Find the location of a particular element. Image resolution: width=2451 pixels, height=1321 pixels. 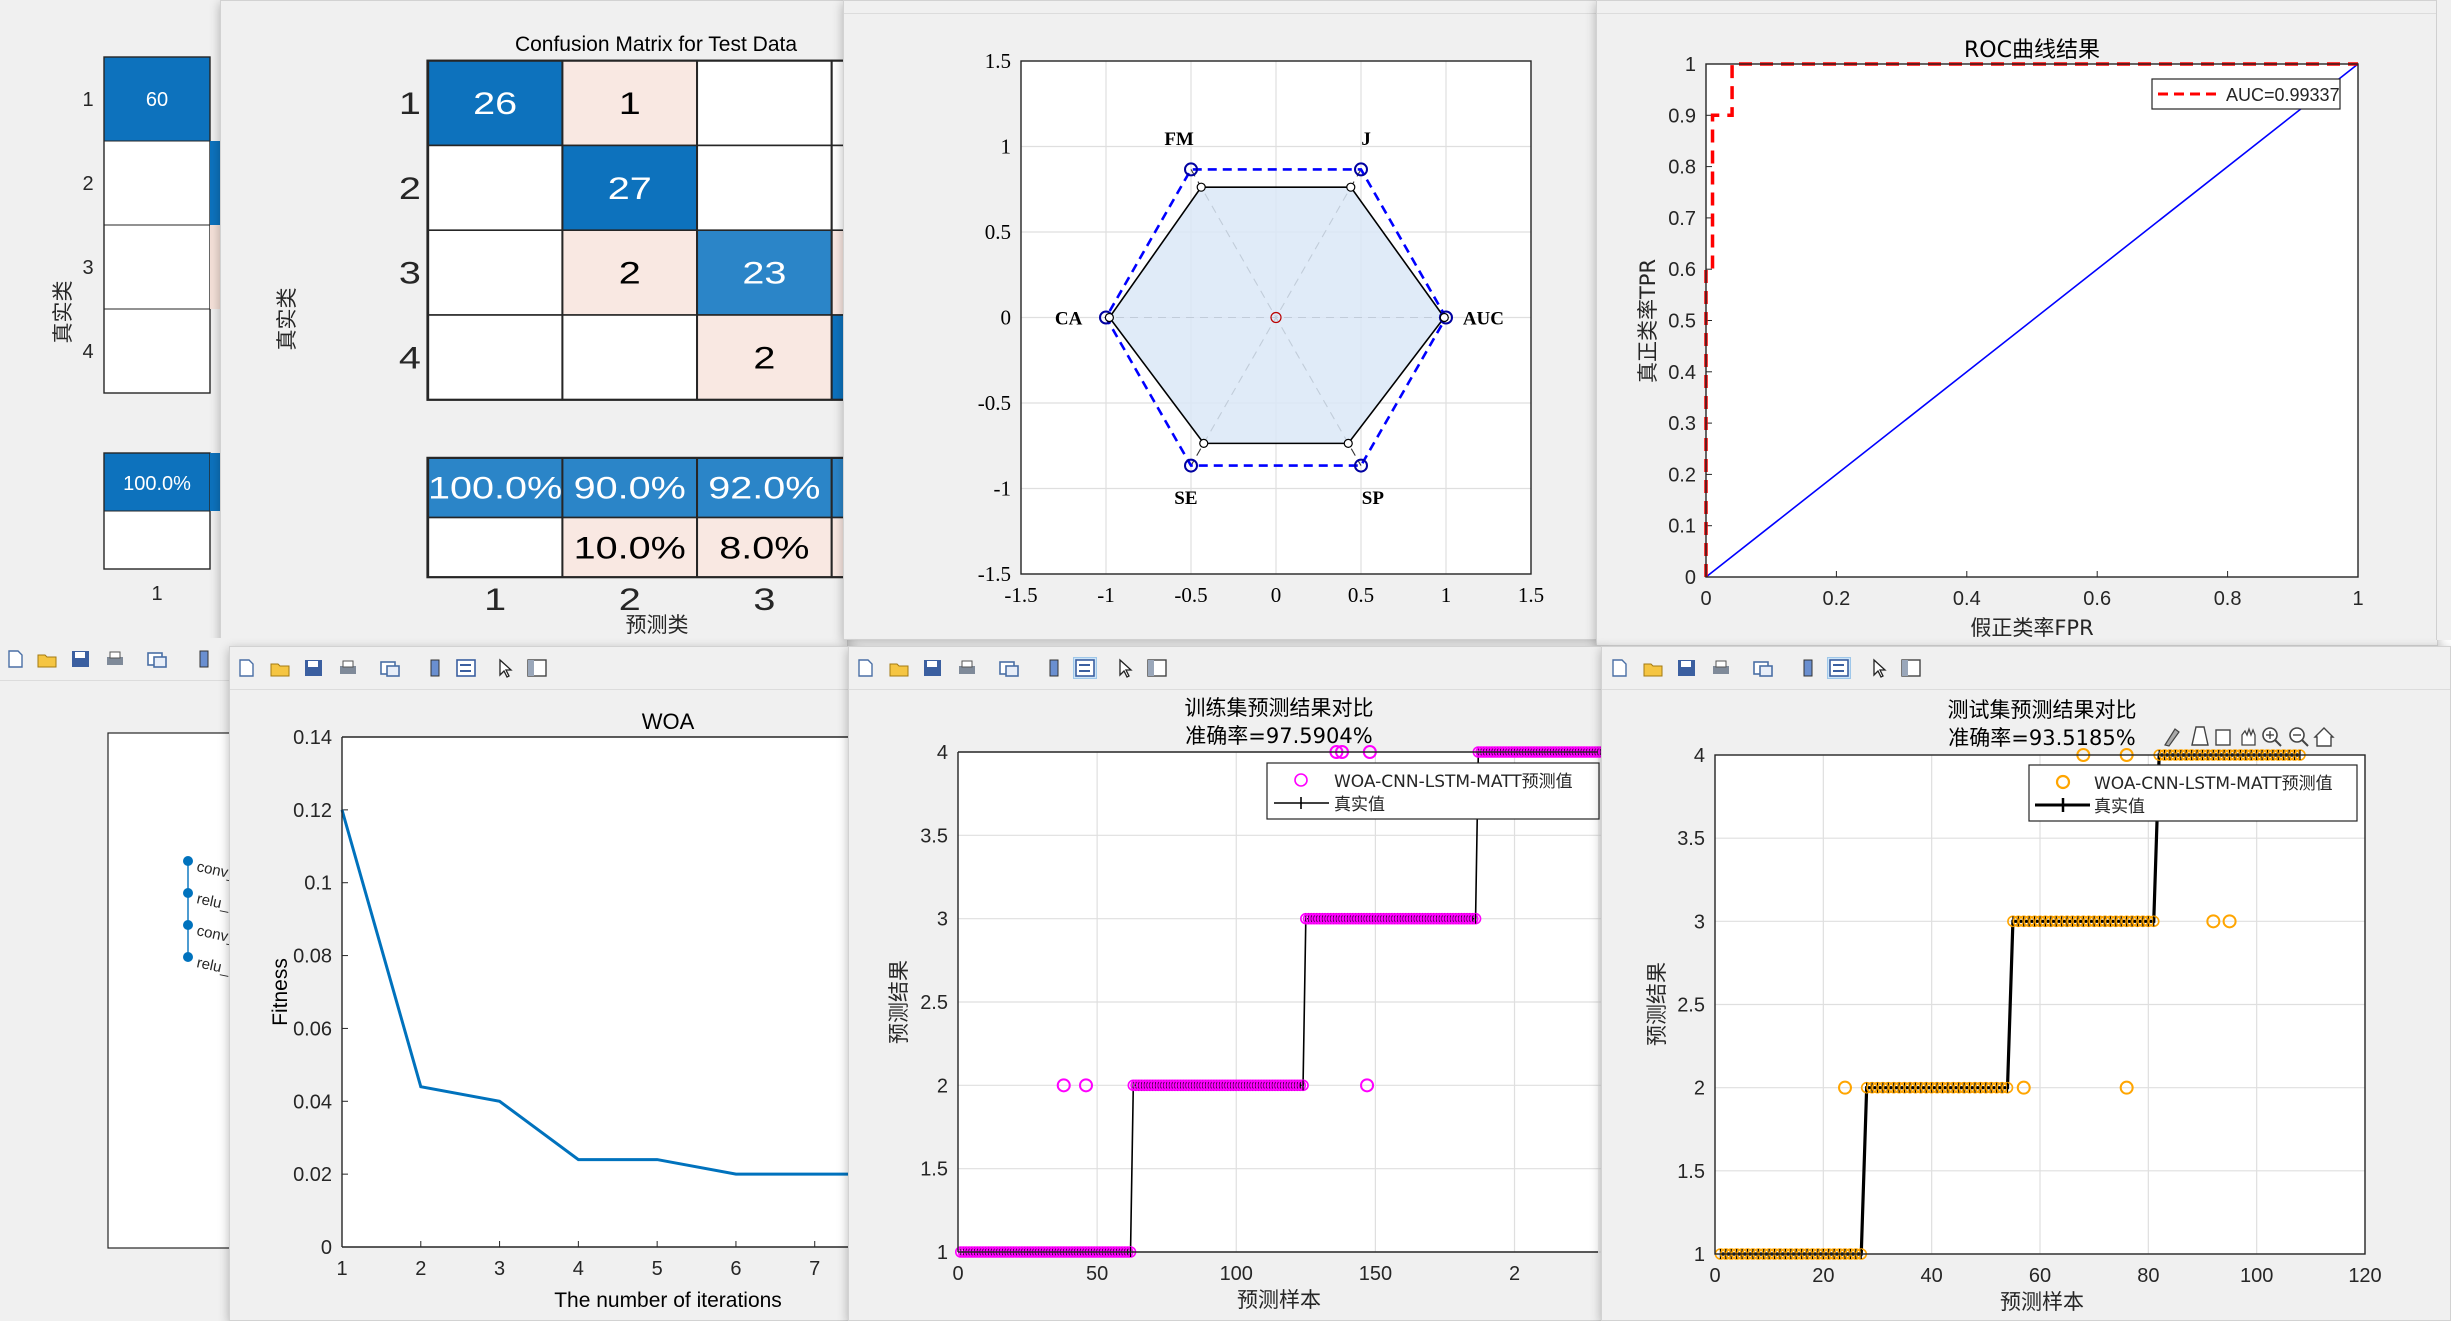

data-tips-icon is located at coordinates (2200, 736).